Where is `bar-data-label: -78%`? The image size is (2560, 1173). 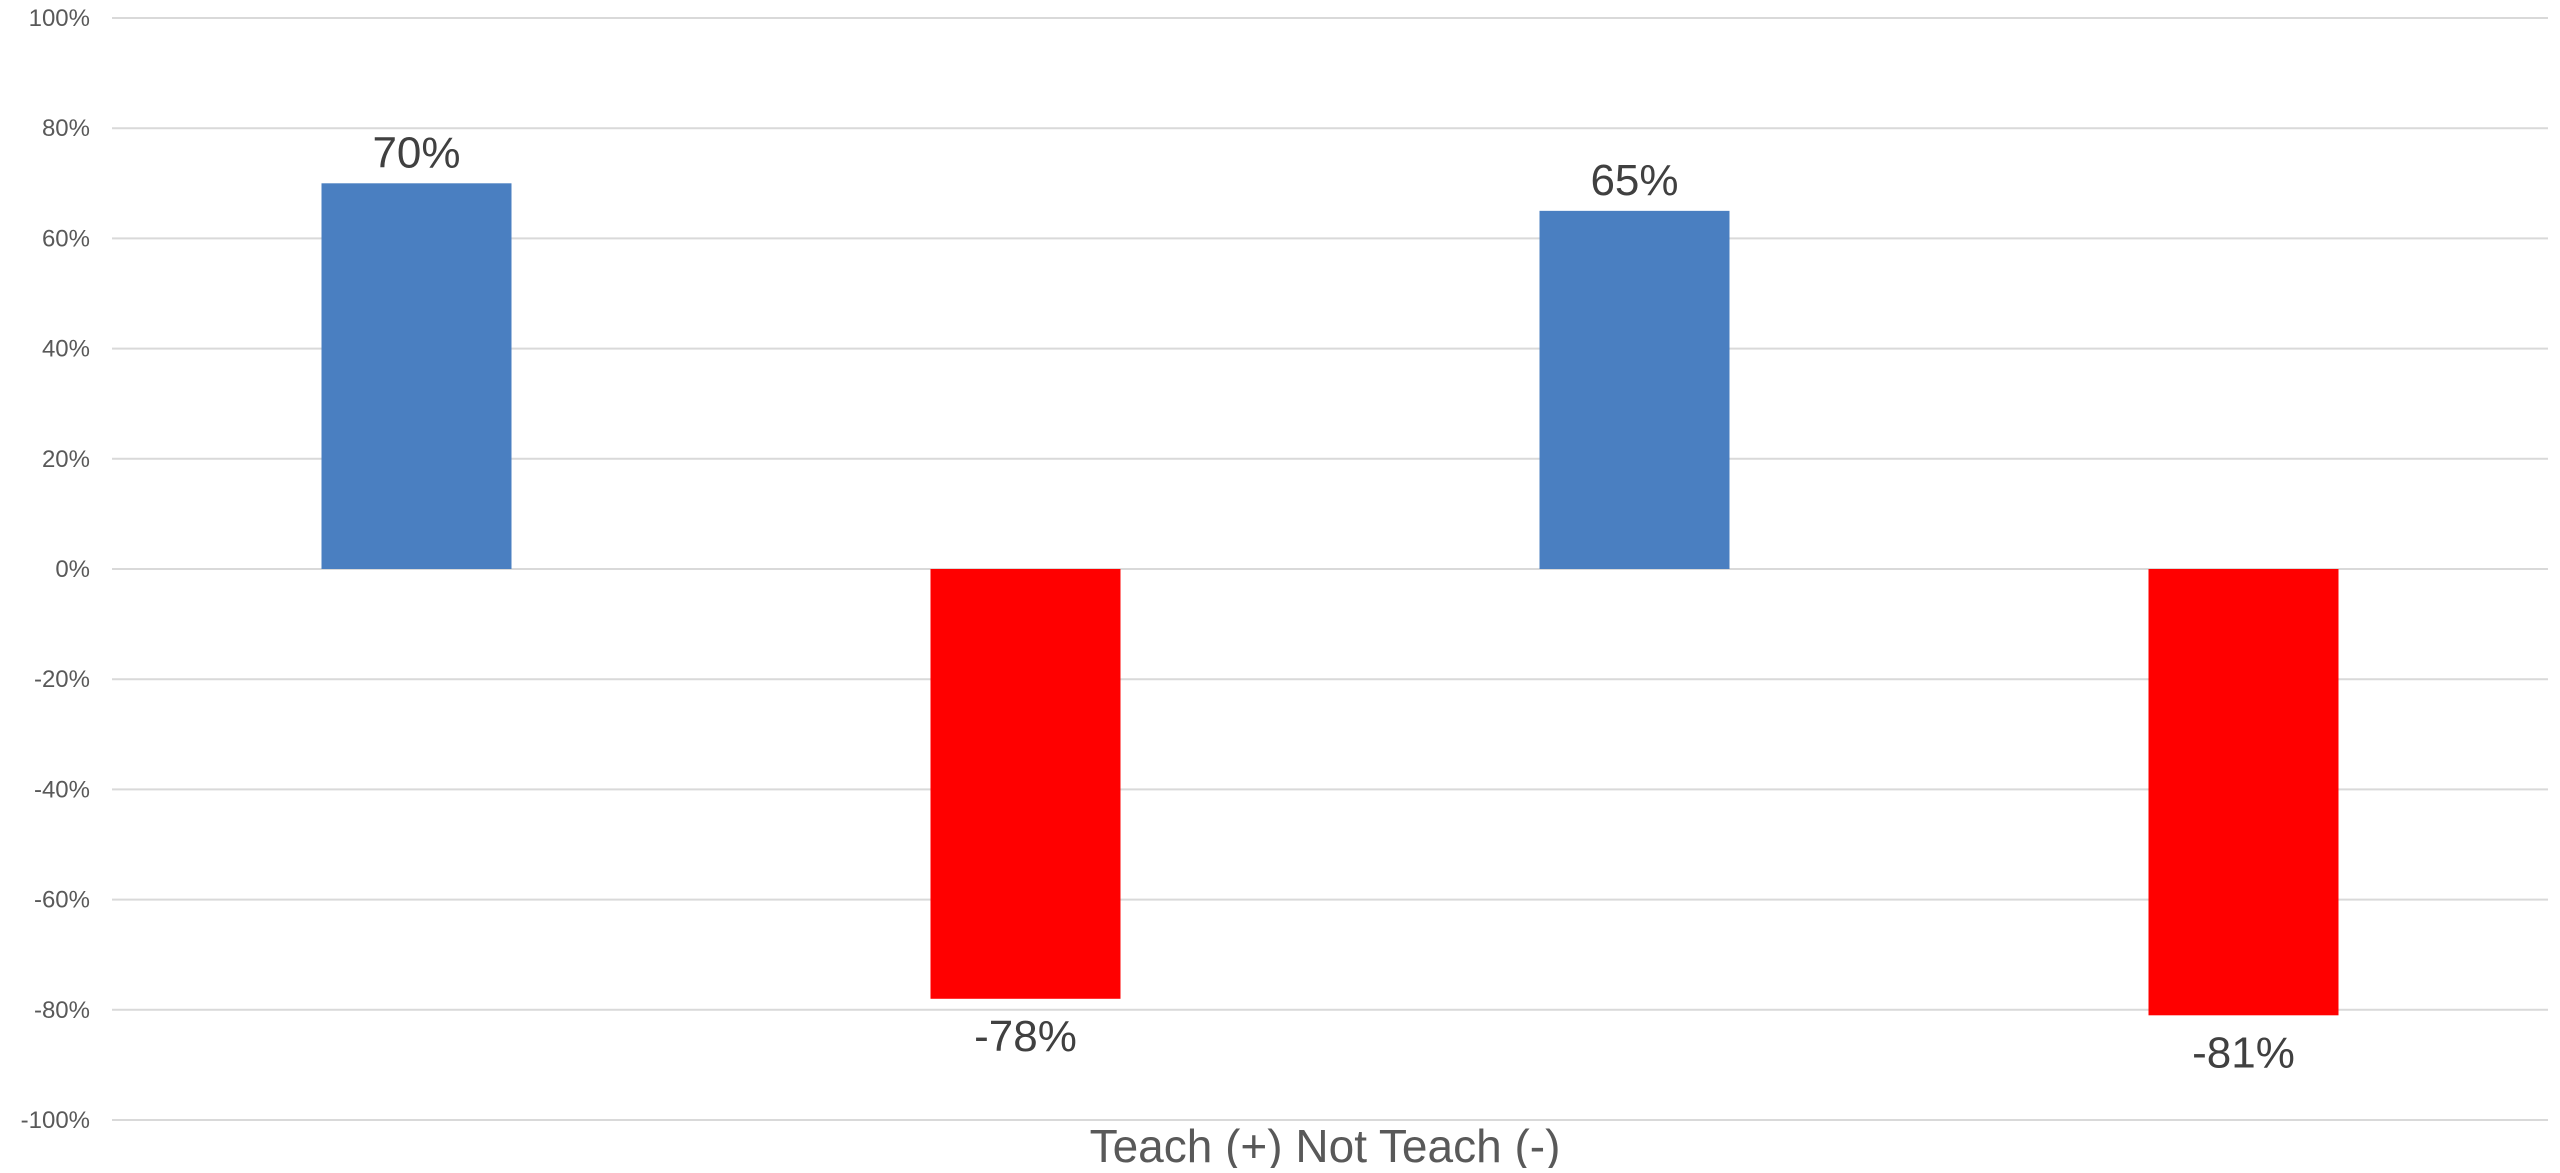 bar-data-label: -78% is located at coordinates (1025, 1036).